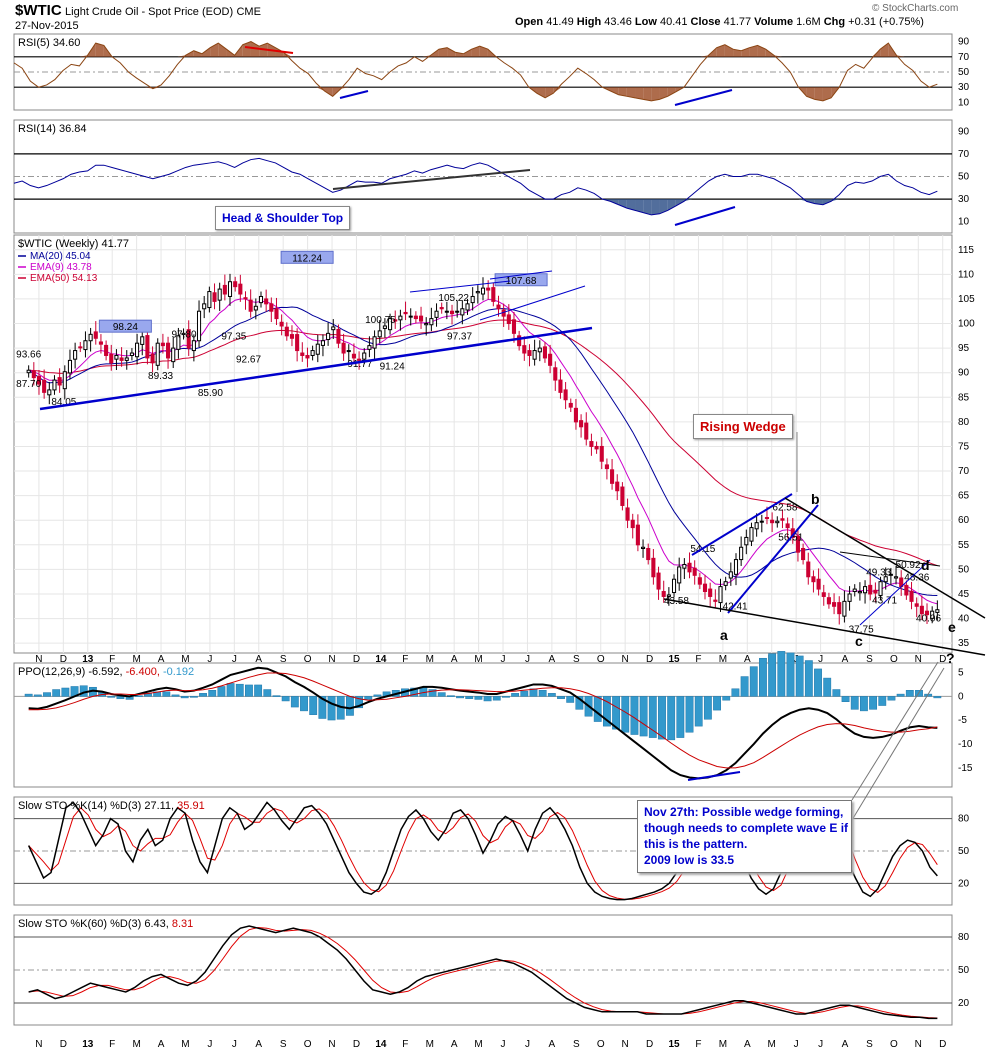  Describe the element at coordinates (234, 1044) in the screenshot. I see `x-tick-label-bottom: J` at that location.